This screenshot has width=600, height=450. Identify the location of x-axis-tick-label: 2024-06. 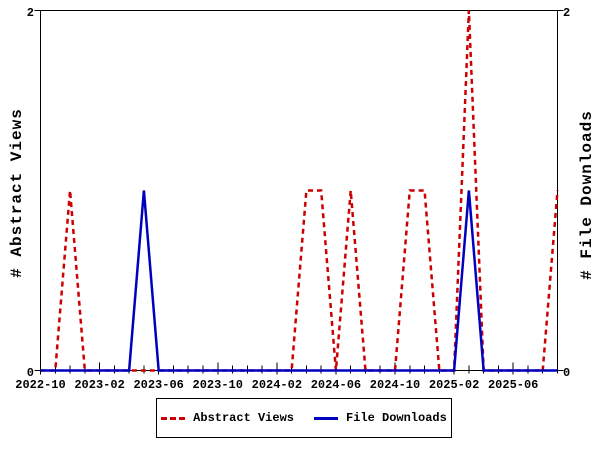
(336, 385).